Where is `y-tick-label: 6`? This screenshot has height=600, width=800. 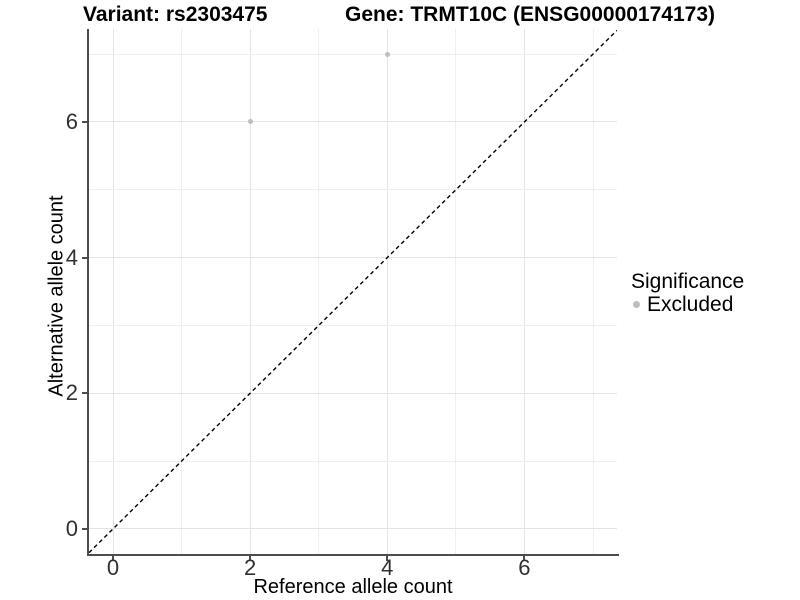
y-tick-label: 6 is located at coordinates (71, 121).